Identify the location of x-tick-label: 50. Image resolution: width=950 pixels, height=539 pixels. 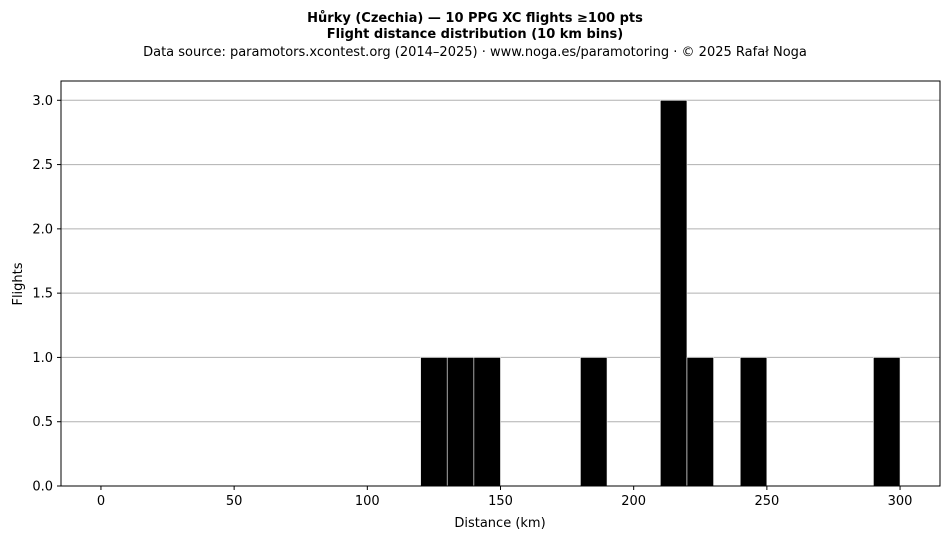
(234, 501).